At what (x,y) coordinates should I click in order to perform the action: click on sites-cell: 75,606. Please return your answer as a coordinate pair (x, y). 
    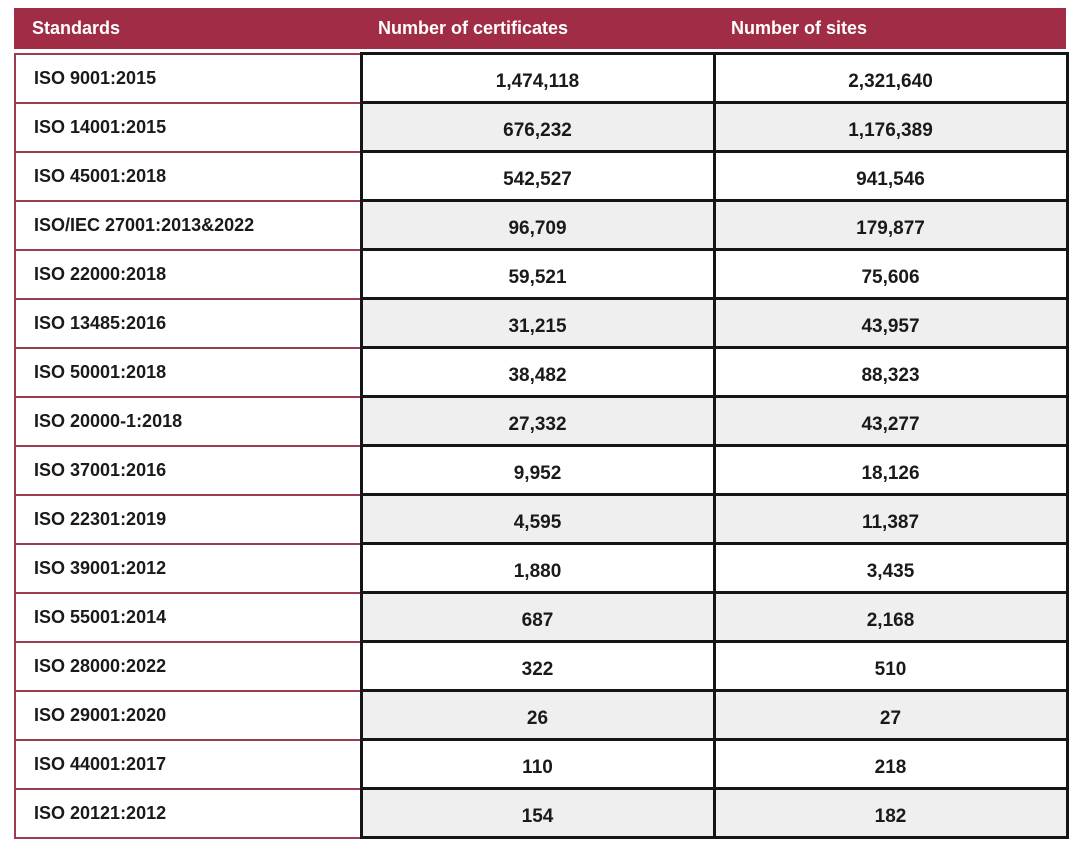
    Looking at the image, I should click on (890, 274).